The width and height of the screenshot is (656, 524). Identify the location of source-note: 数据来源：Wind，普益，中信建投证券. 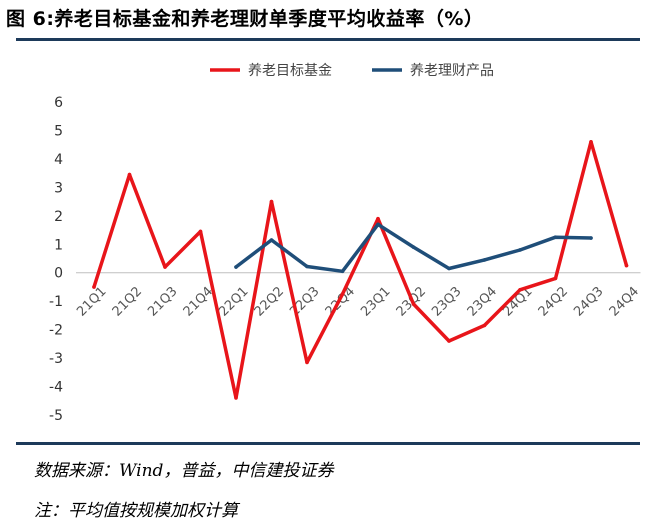
(184, 471).